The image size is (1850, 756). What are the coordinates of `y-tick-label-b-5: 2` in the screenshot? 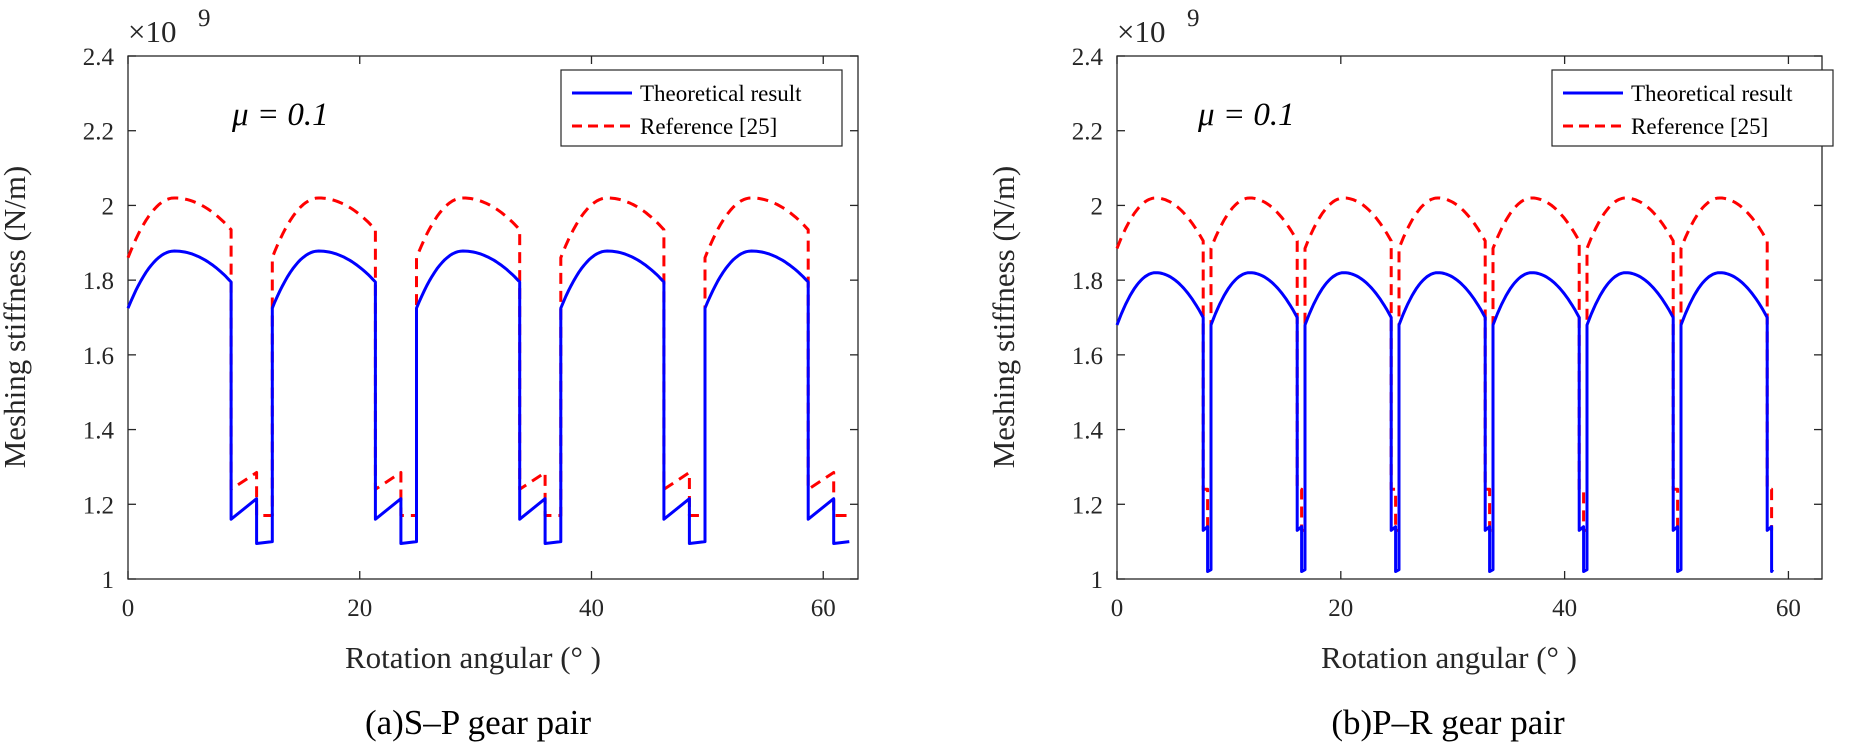 It's located at (1097, 206).